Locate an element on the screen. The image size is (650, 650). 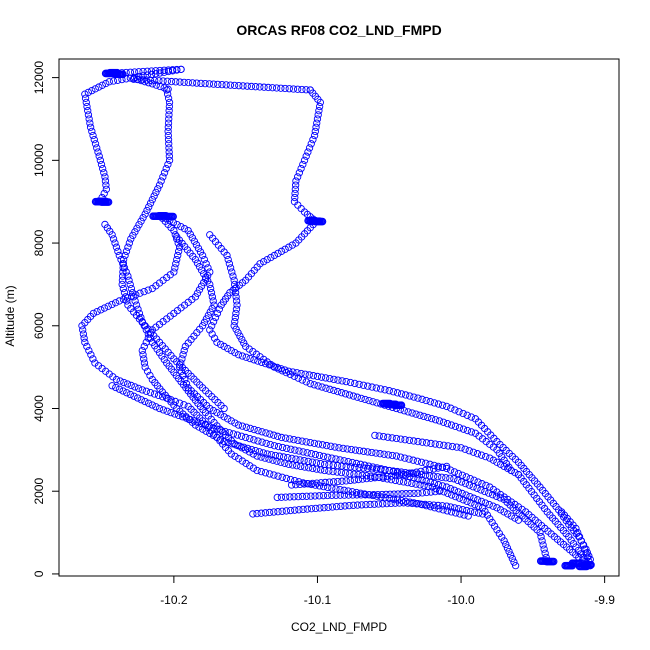
x-tick-label: -10.2 is located at coordinates (174, 600).